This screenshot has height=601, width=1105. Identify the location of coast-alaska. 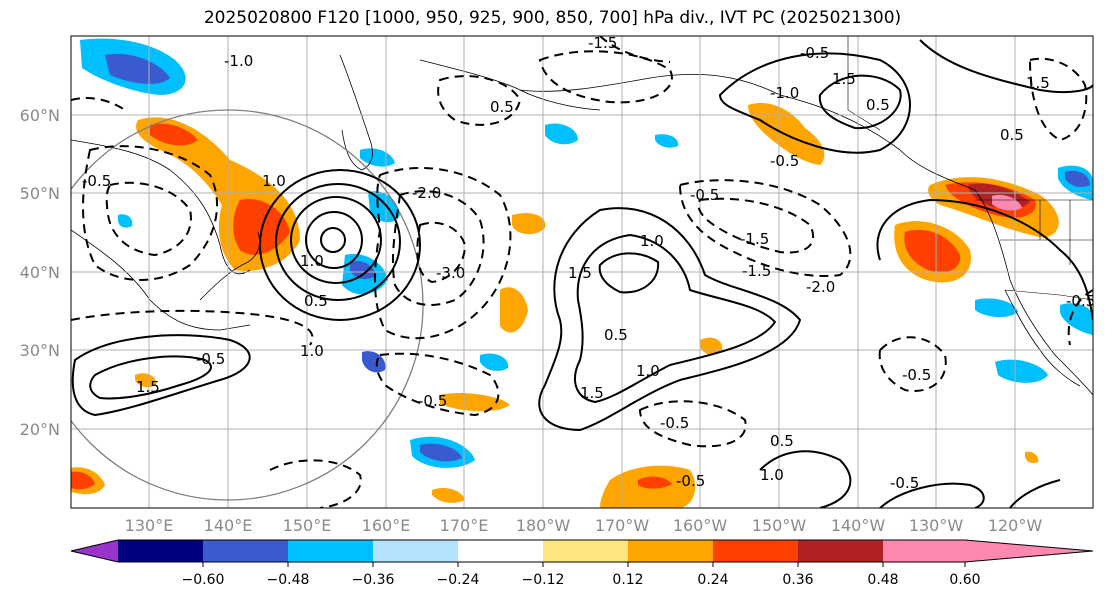
(660, 105).